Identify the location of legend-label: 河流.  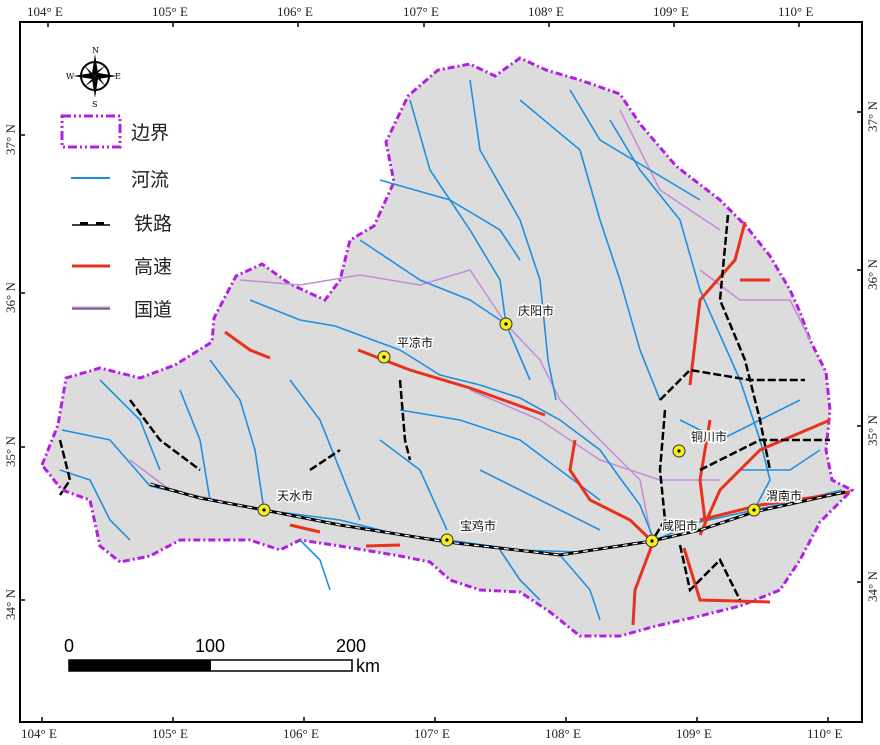
(150, 180).